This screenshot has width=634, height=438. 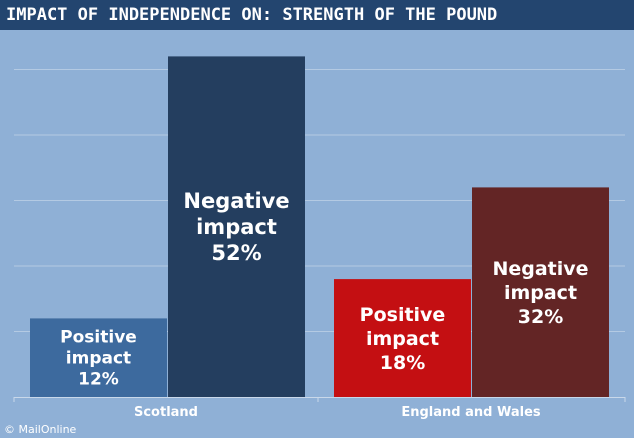 What do you see at coordinates (236, 253) in the screenshot?
I see `bar-value-label: 52%` at bounding box center [236, 253].